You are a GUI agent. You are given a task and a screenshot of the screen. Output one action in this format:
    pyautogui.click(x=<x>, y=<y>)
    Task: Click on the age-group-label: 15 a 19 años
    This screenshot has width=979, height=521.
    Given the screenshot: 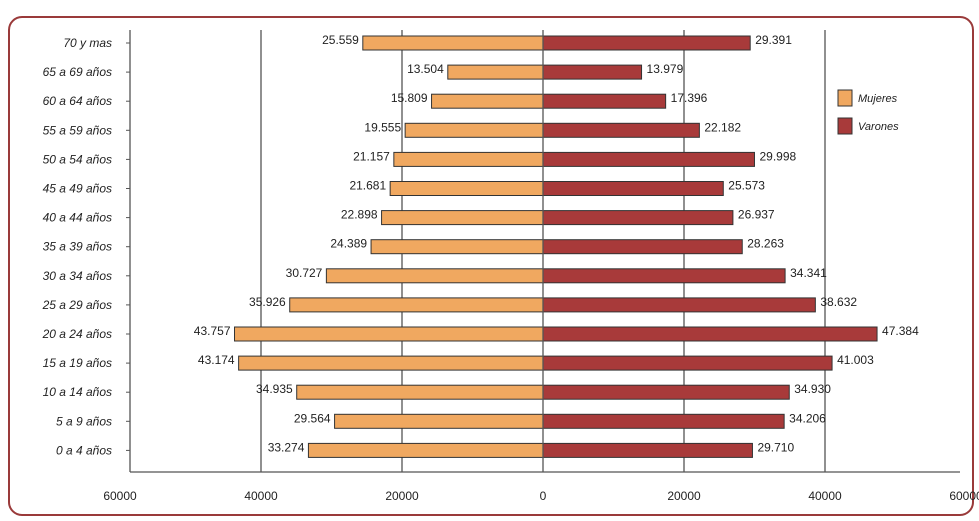 What is the action you would take?
    pyautogui.click(x=77, y=363)
    